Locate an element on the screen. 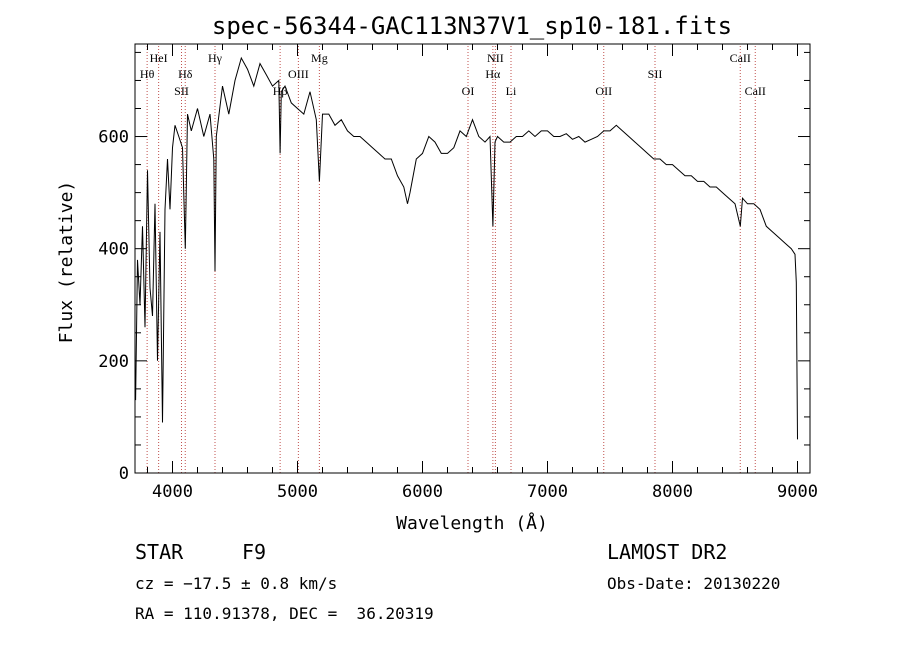  line-marker-label: OI is located at coordinates (468, 91).